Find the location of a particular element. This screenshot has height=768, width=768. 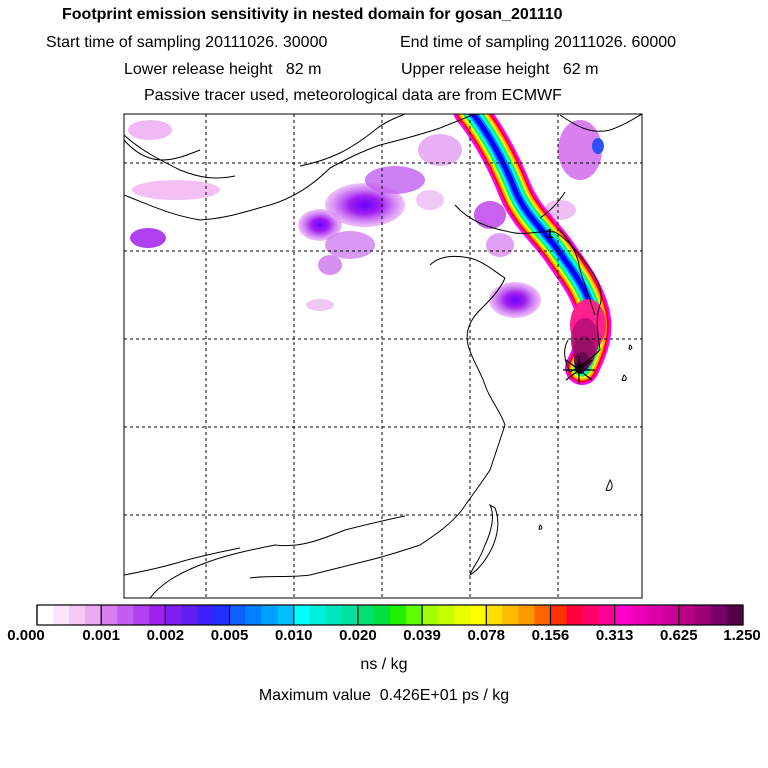

plume-trajectory is located at coordinates (532, 249).